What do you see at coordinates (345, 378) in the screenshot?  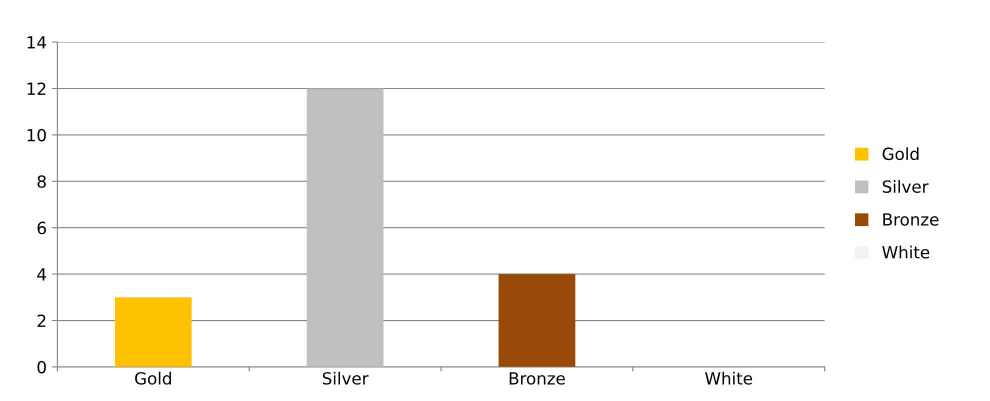 I see `x-tick-label: Silver` at bounding box center [345, 378].